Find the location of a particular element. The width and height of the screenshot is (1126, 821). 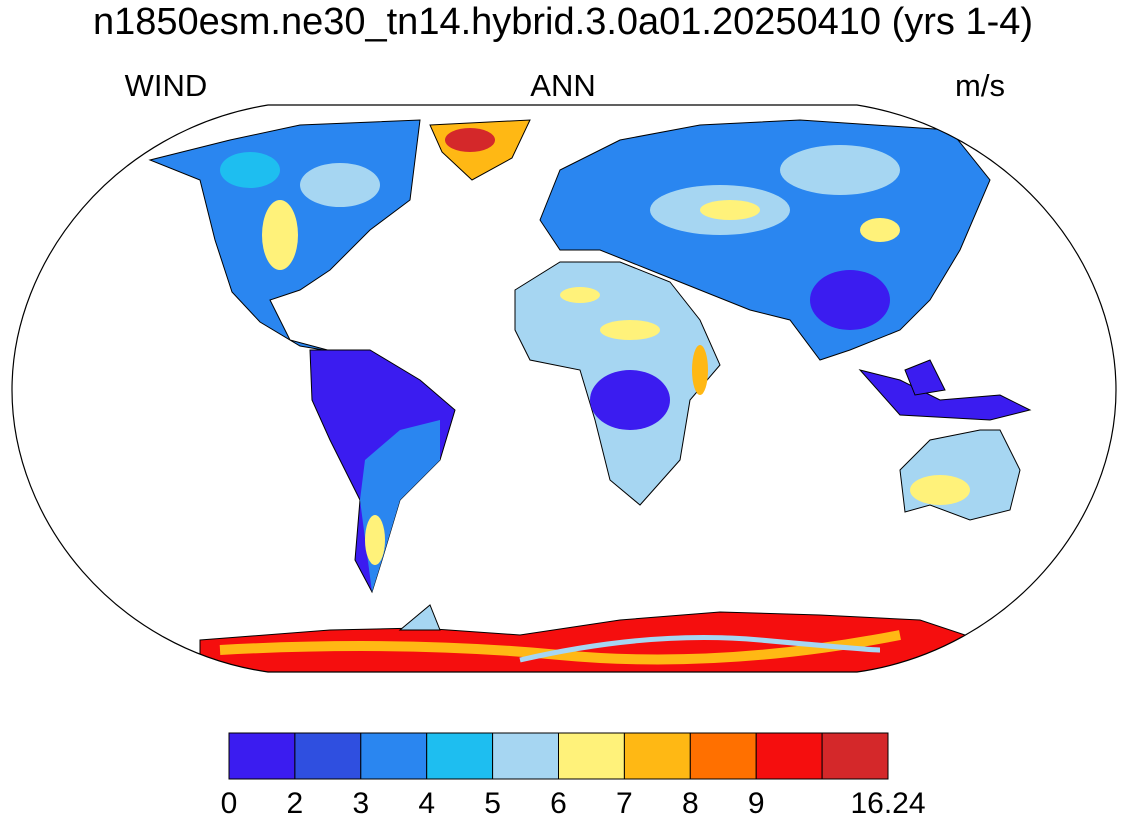

colorbar-tick-label: 7 is located at coordinates (624, 803).